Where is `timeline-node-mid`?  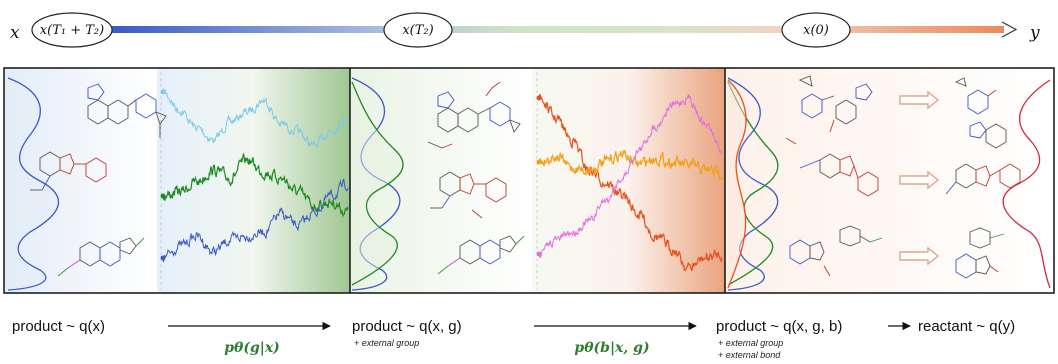
timeline-node-mid is located at coordinates (418, 30).